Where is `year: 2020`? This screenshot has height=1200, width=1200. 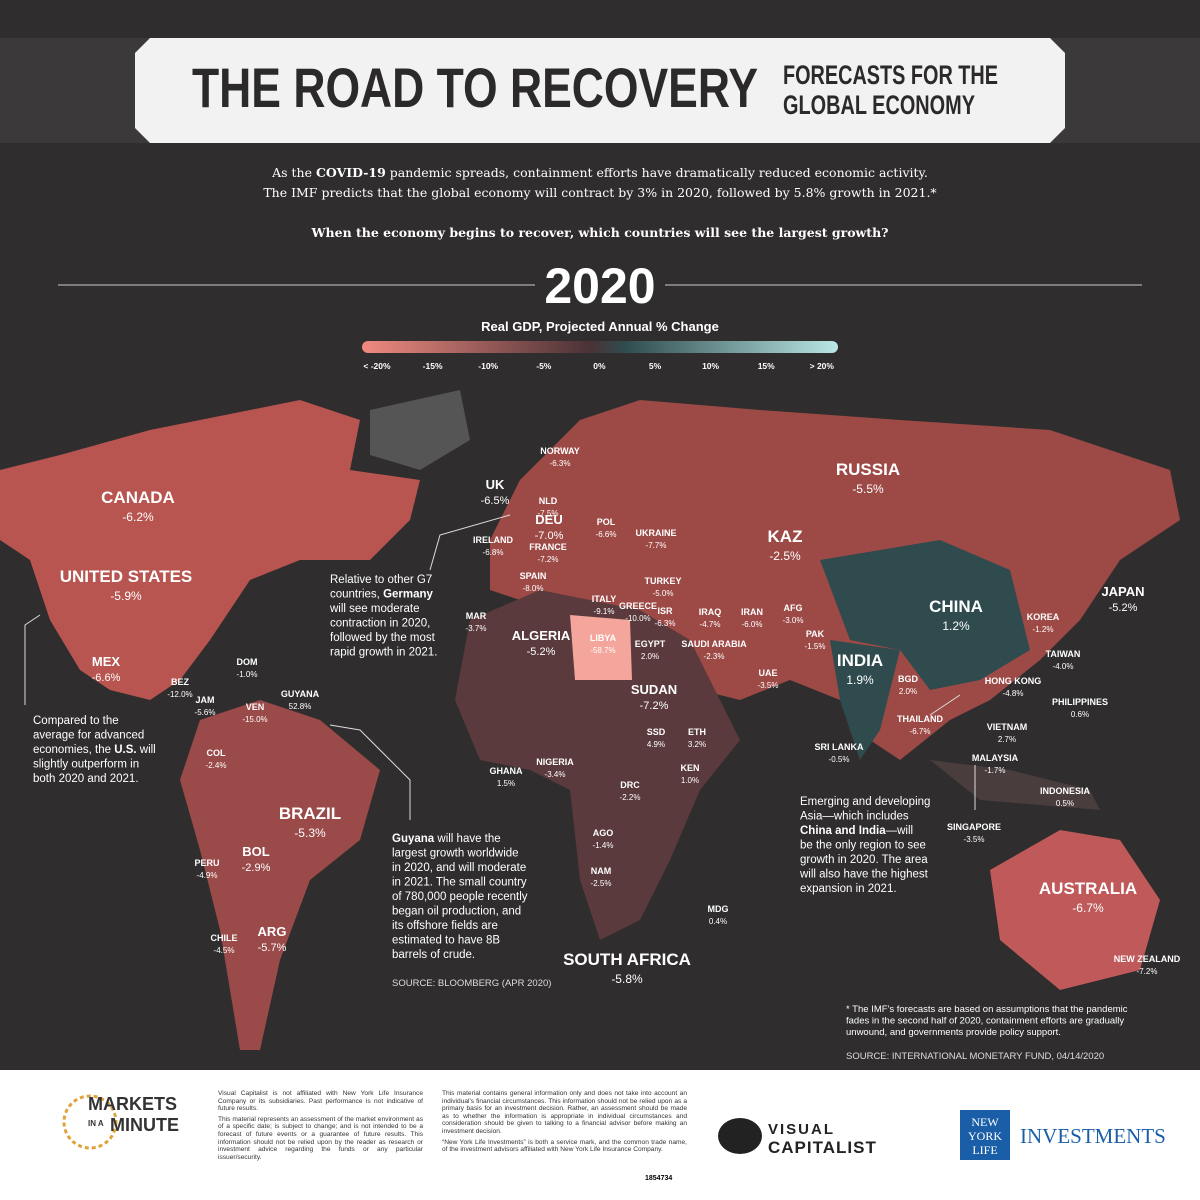
year: 2020 is located at coordinates (599, 286).